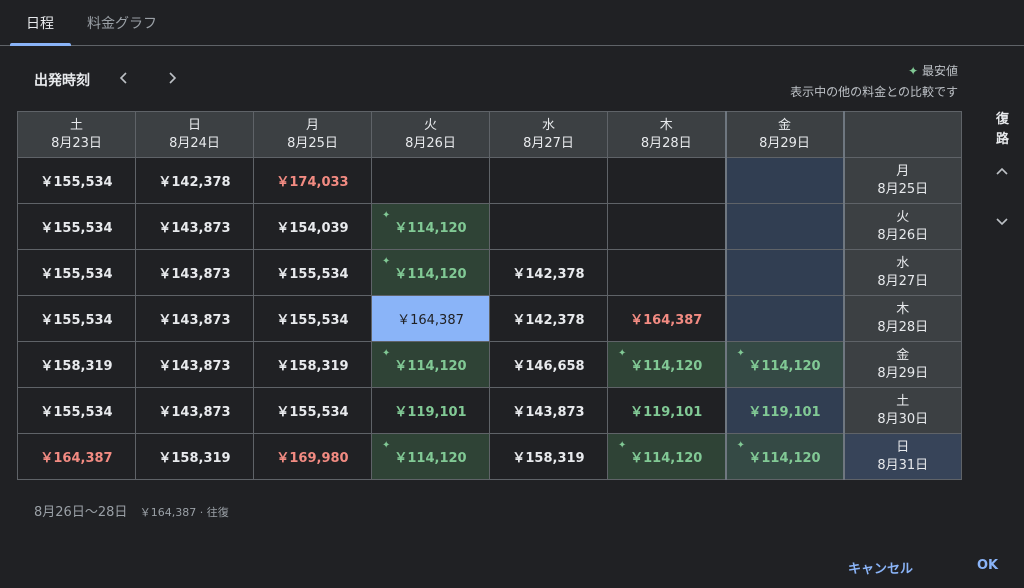 Image resolution: width=1024 pixels, height=588 pixels. What do you see at coordinates (194, 134) in the screenshot?
I see `departure-date-header: 日 8月24日` at bounding box center [194, 134].